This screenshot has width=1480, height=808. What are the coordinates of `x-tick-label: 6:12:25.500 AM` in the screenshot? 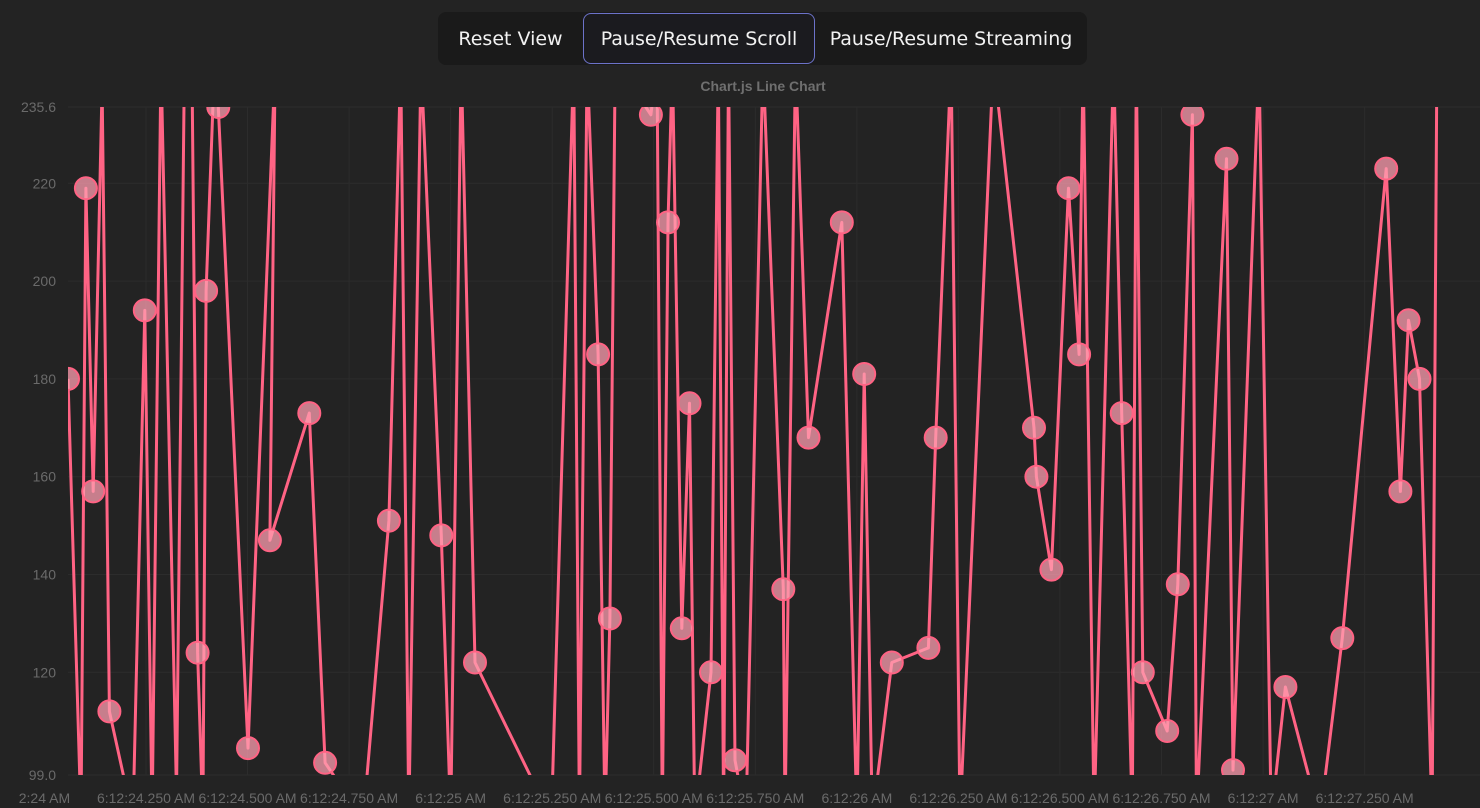 It's located at (654, 798).